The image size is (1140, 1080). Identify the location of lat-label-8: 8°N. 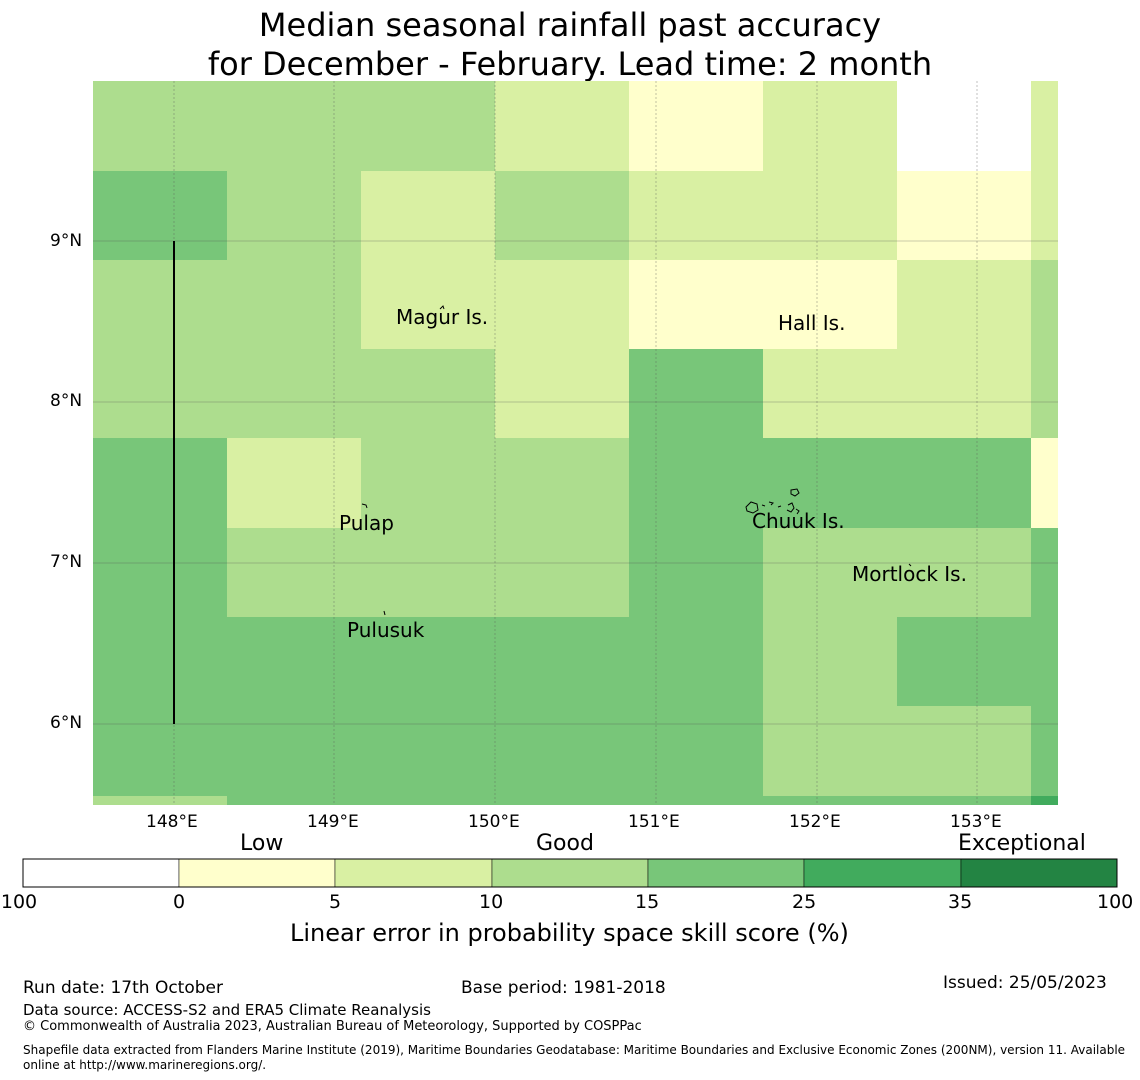
(66, 401).